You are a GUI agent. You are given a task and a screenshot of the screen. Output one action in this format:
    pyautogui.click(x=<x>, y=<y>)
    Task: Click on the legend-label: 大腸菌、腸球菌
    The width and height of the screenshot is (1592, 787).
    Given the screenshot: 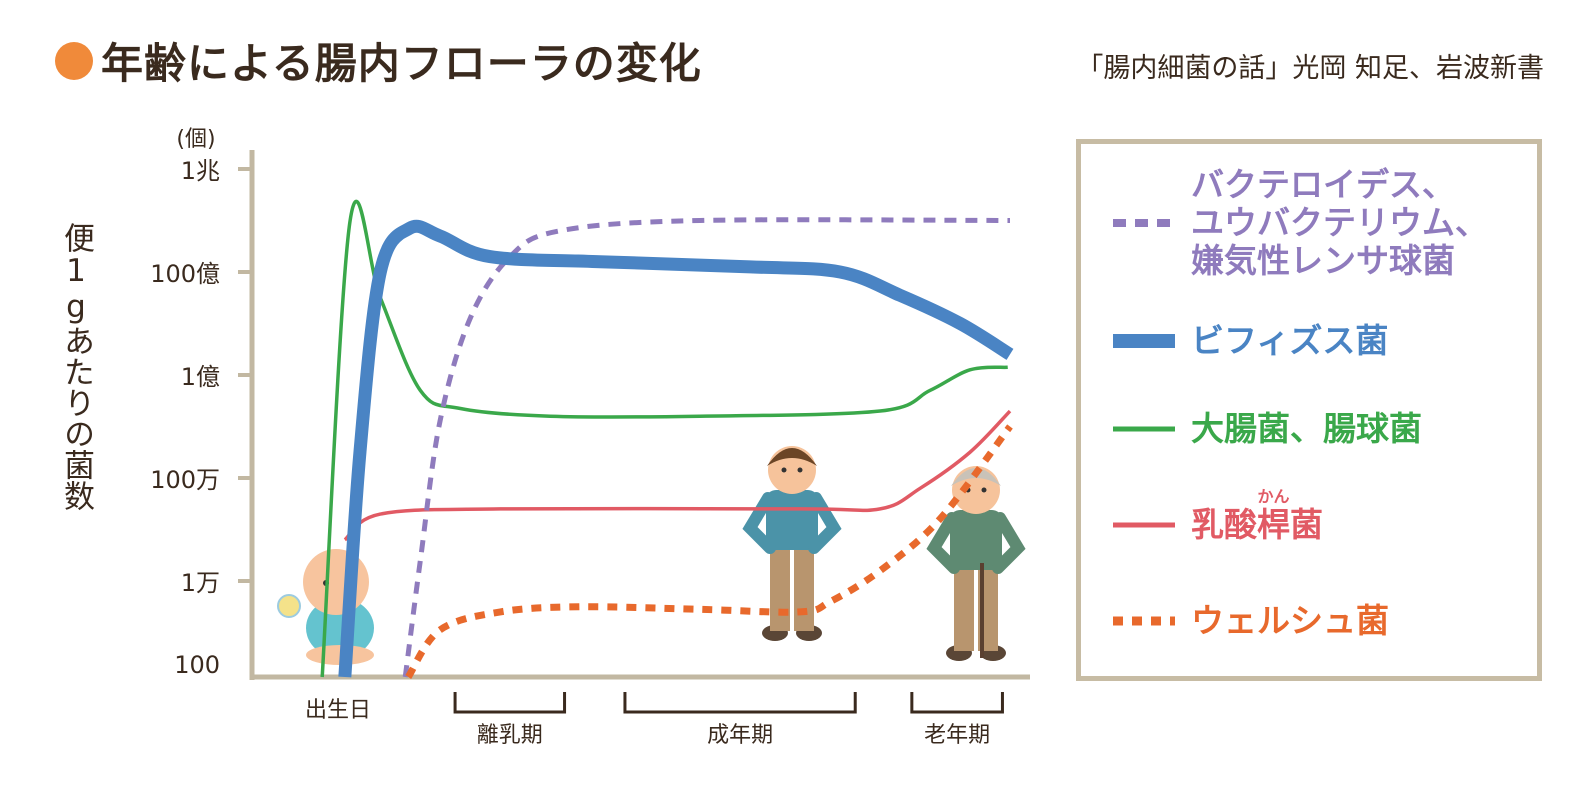 What is the action you would take?
    pyautogui.click(x=1306, y=428)
    